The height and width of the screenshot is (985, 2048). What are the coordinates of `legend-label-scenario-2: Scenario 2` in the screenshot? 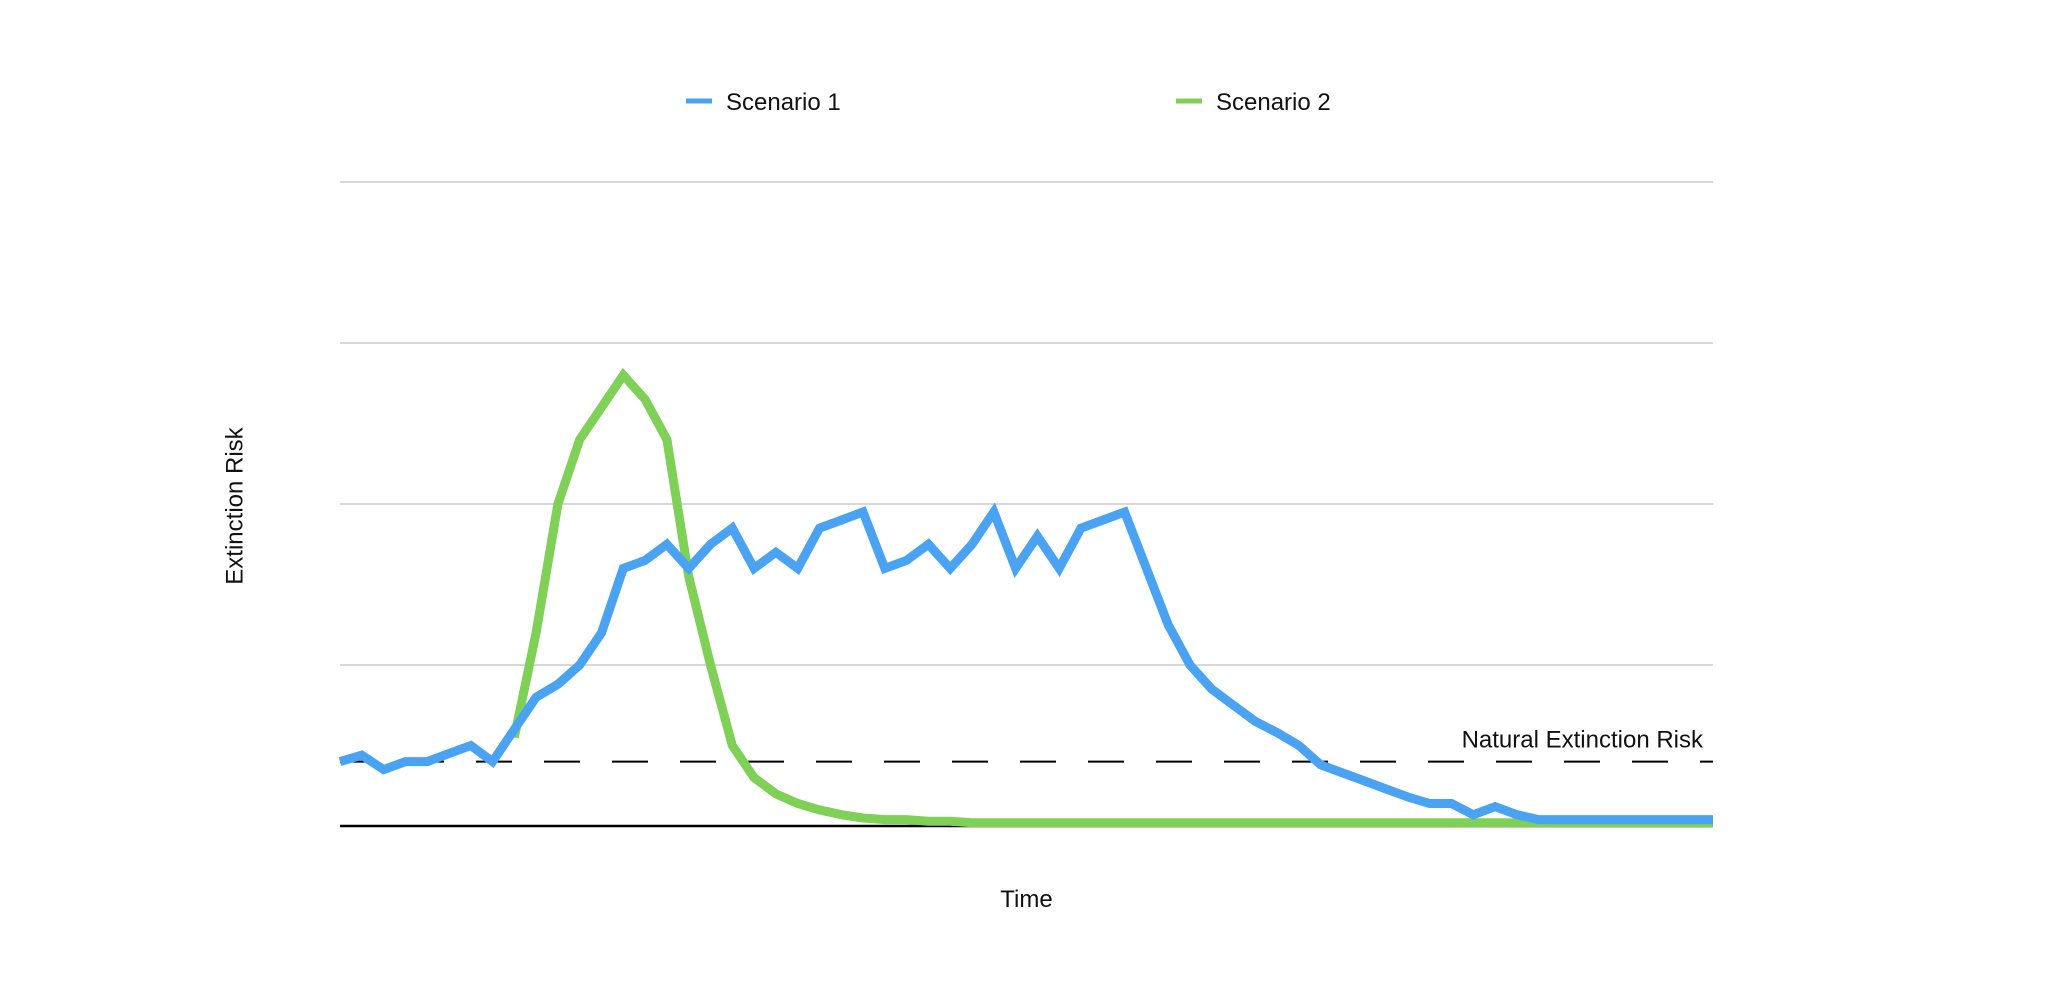 It's located at (1273, 102).